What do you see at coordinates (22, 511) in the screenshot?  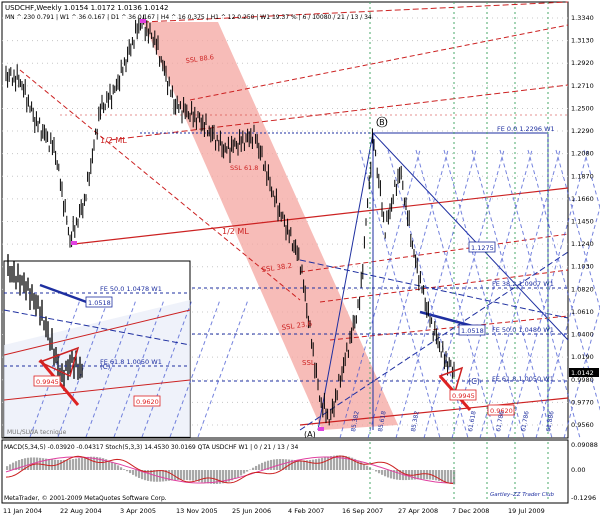 I see `time-label: 11 Jan 2004` at bounding box center [22, 511].